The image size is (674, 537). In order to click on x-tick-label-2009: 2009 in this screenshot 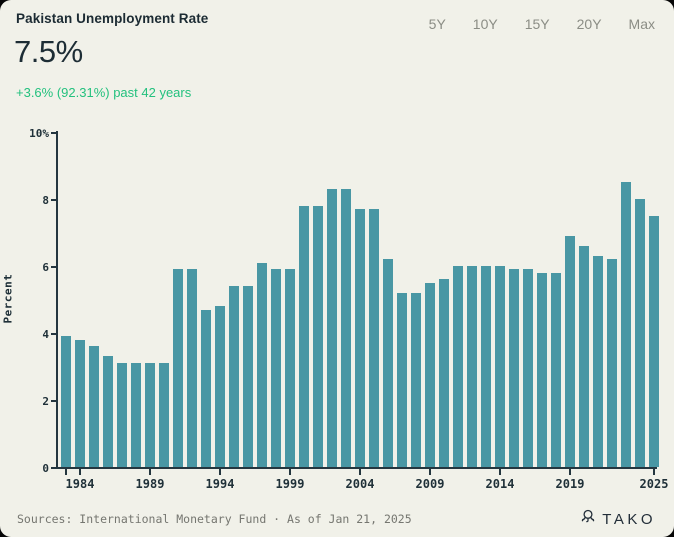, I will do `click(430, 484)`.